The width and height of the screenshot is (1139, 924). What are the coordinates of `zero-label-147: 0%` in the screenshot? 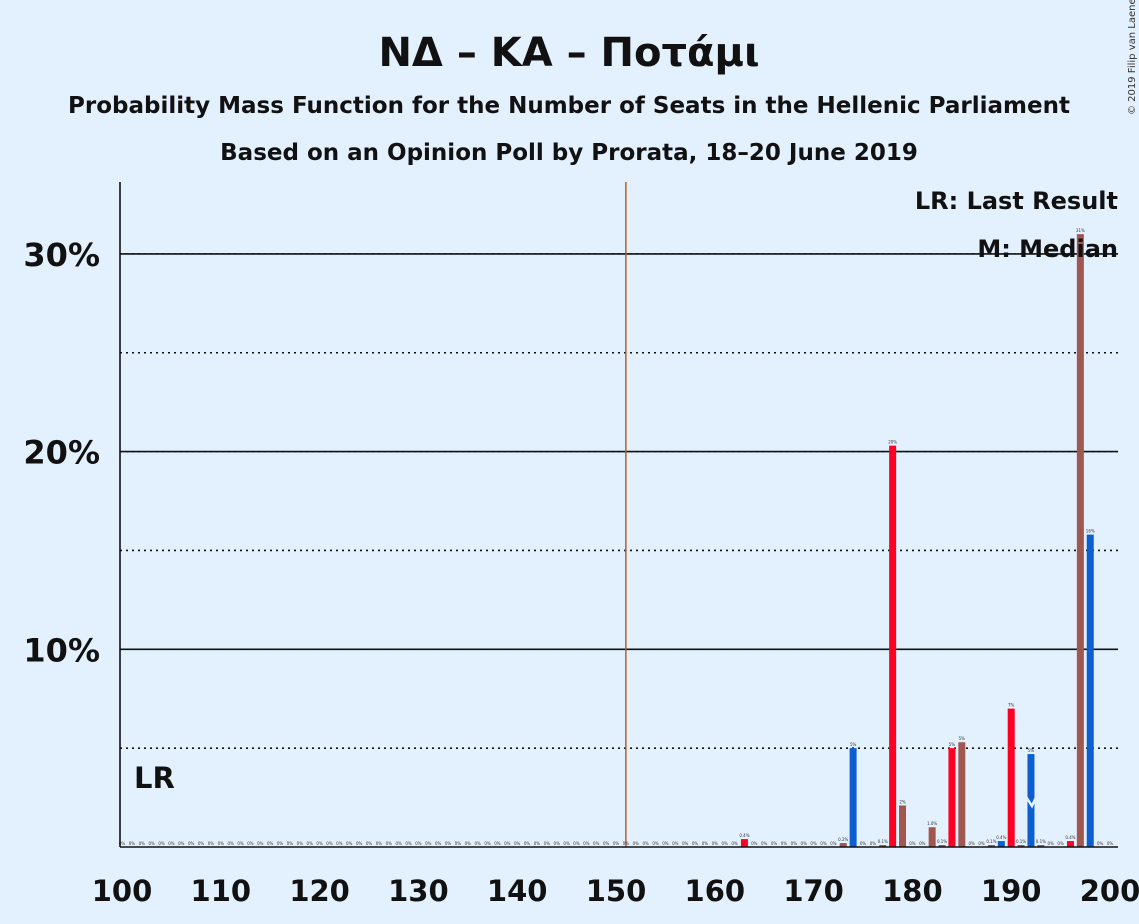 It's located at (586, 843).